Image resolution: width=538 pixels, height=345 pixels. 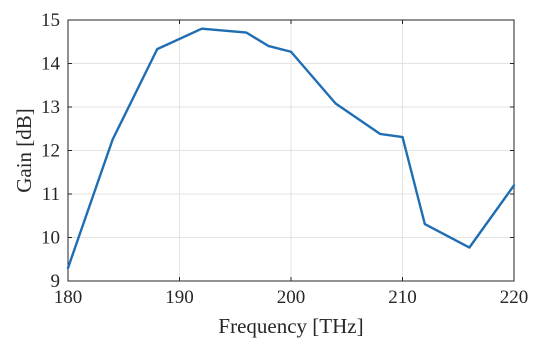 What do you see at coordinates (24, 150) in the screenshot?
I see `y-axis-label: Gain [dB]` at bounding box center [24, 150].